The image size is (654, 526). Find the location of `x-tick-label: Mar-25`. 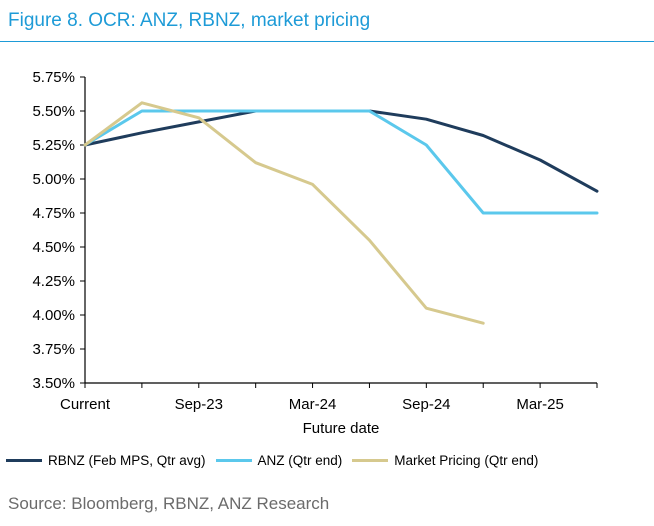

x-tick-label: Mar-25 is located at coordinates (540, 404).